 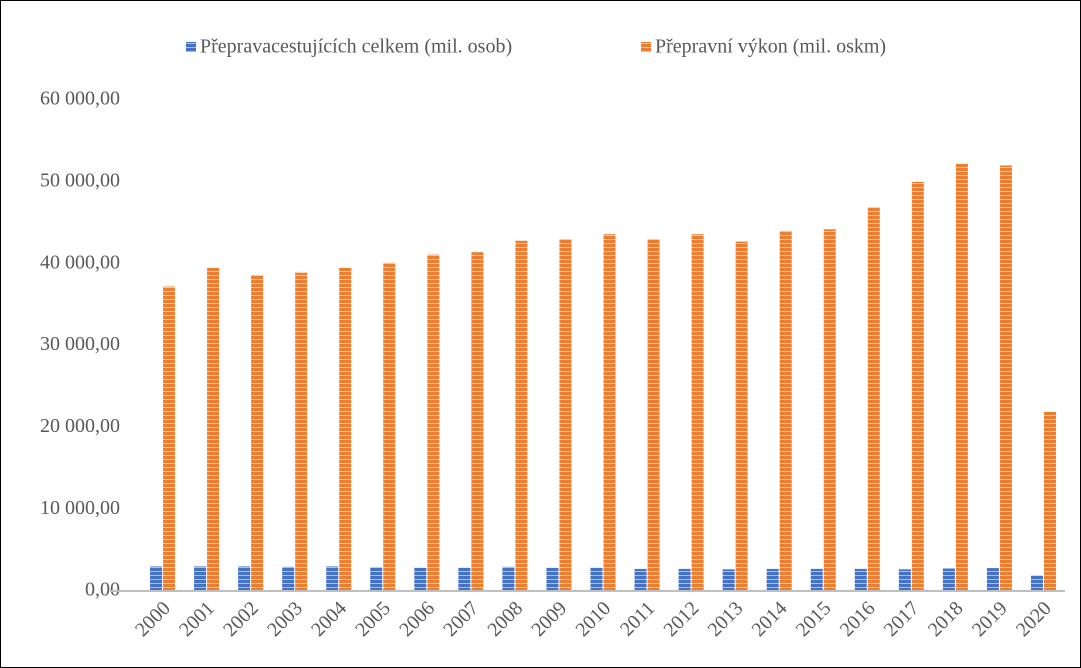 What do you see at coordinates (80, 426) in the screenshot?
I see `y-tick-label: 20 000,00` at bounding box center [80, 426].